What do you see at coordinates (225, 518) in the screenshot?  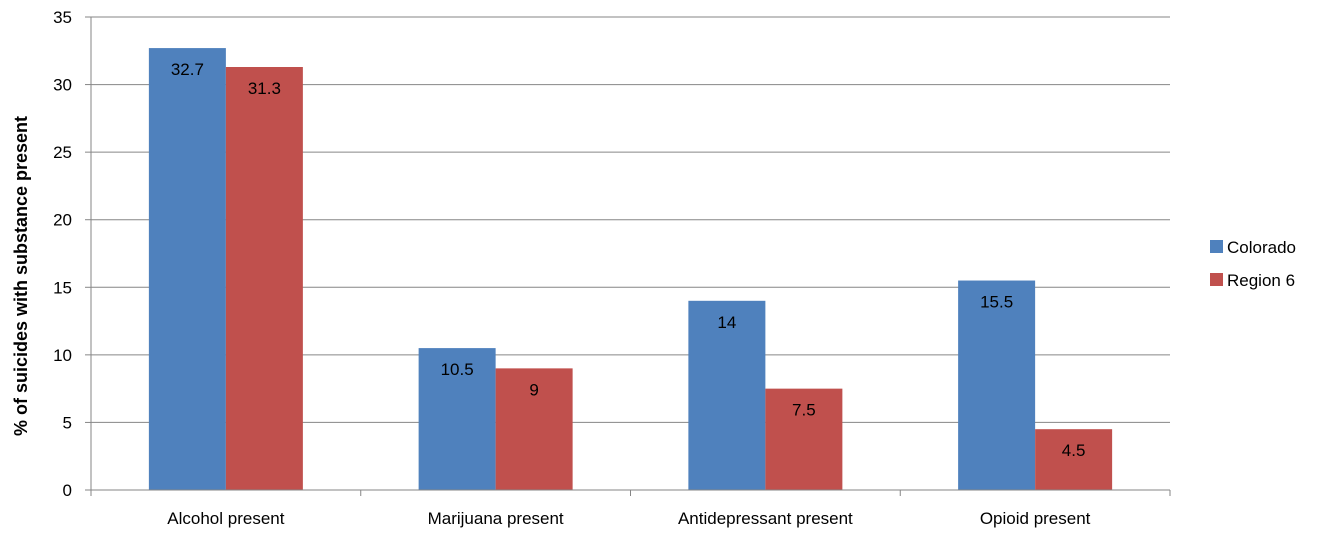 I see `x-tick-label: Alcohol present` at bounding box center [225, 518].